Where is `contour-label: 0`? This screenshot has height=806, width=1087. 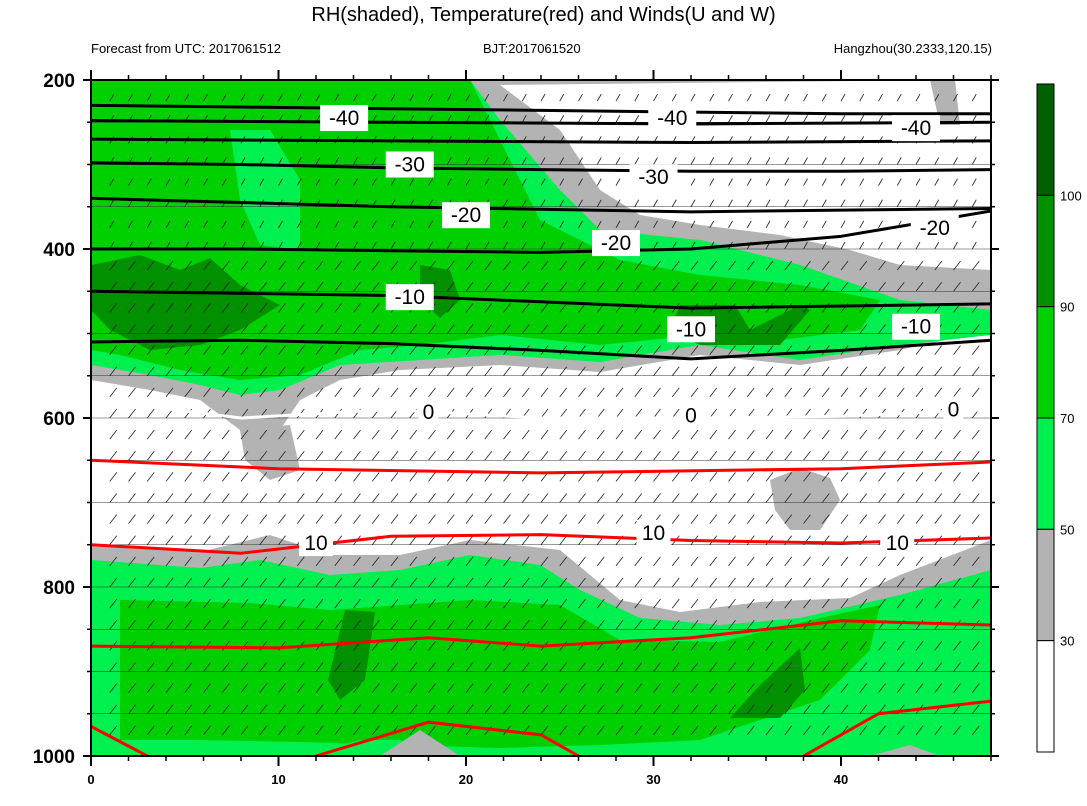 contour-label: 0 is located at coordinates (954, 410).